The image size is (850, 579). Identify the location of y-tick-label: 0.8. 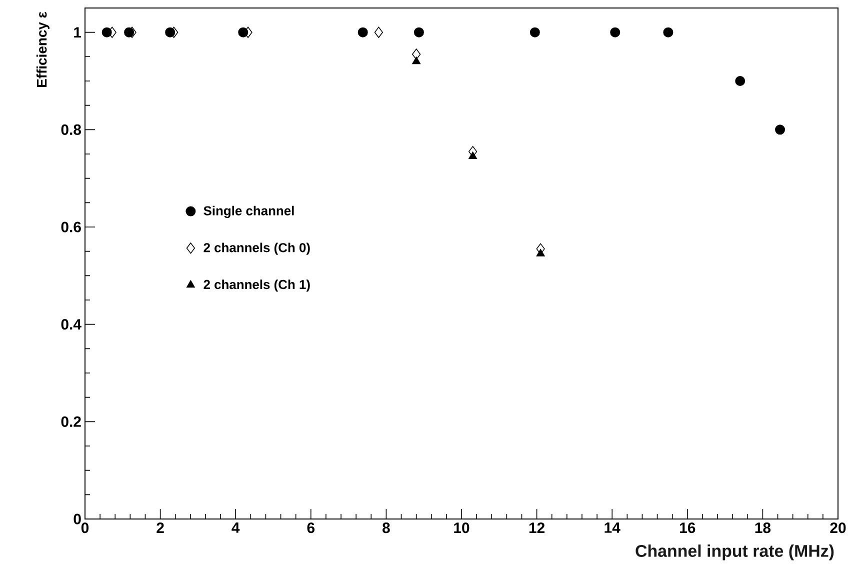
(71, 129).